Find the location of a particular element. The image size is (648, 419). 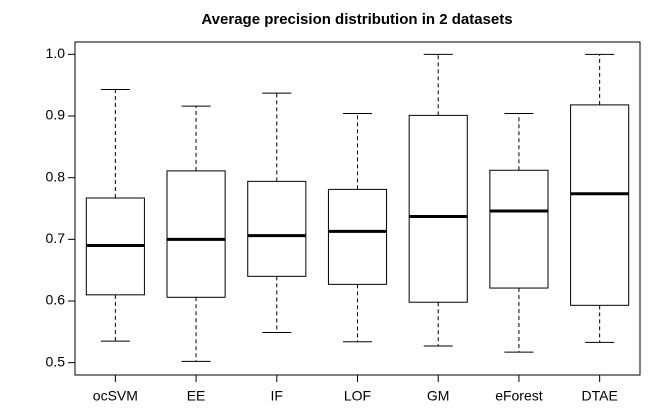

y-tick-label: 0.8 is located at coordinates (56, 176).